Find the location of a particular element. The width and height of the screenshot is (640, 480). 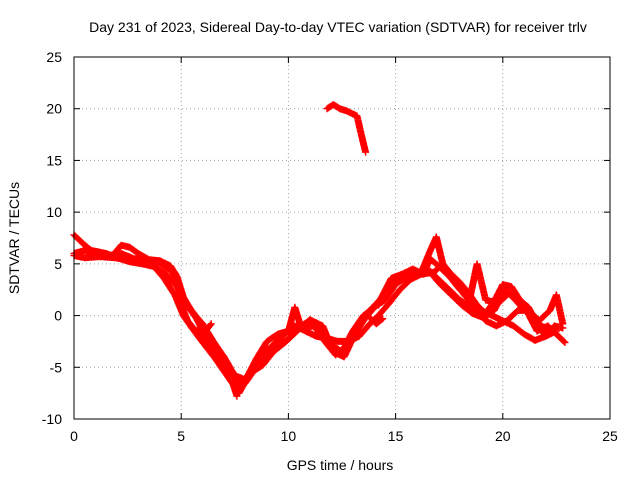

y-tick-label: 15 is located at coordinates (54, 160).